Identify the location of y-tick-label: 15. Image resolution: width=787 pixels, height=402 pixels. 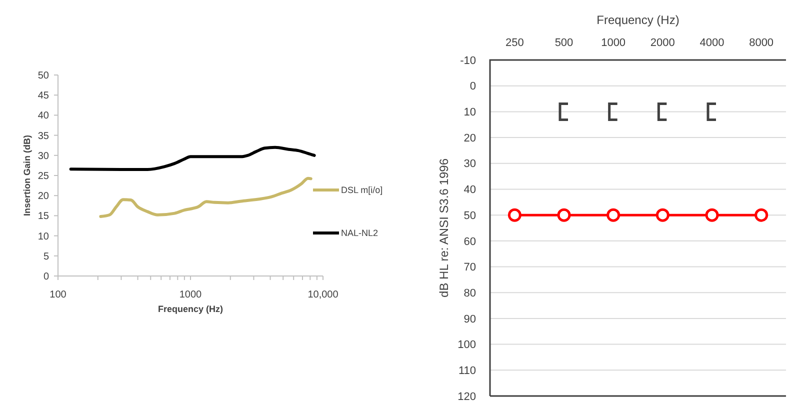
(44, 216).